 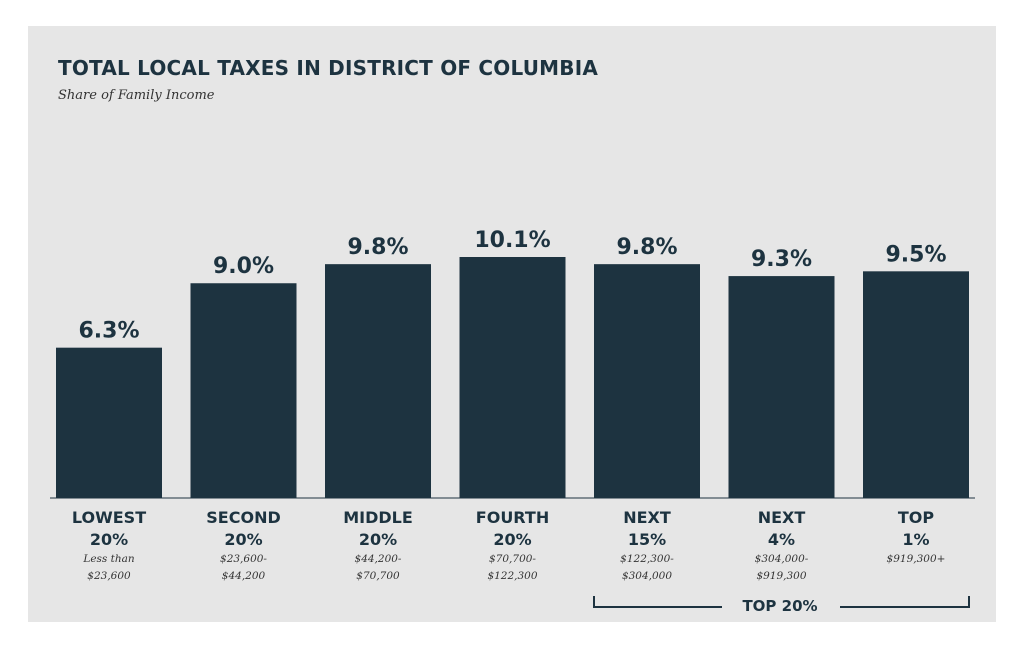 I want to click on category-line1: FOURTH, so click(x=512, y=517).